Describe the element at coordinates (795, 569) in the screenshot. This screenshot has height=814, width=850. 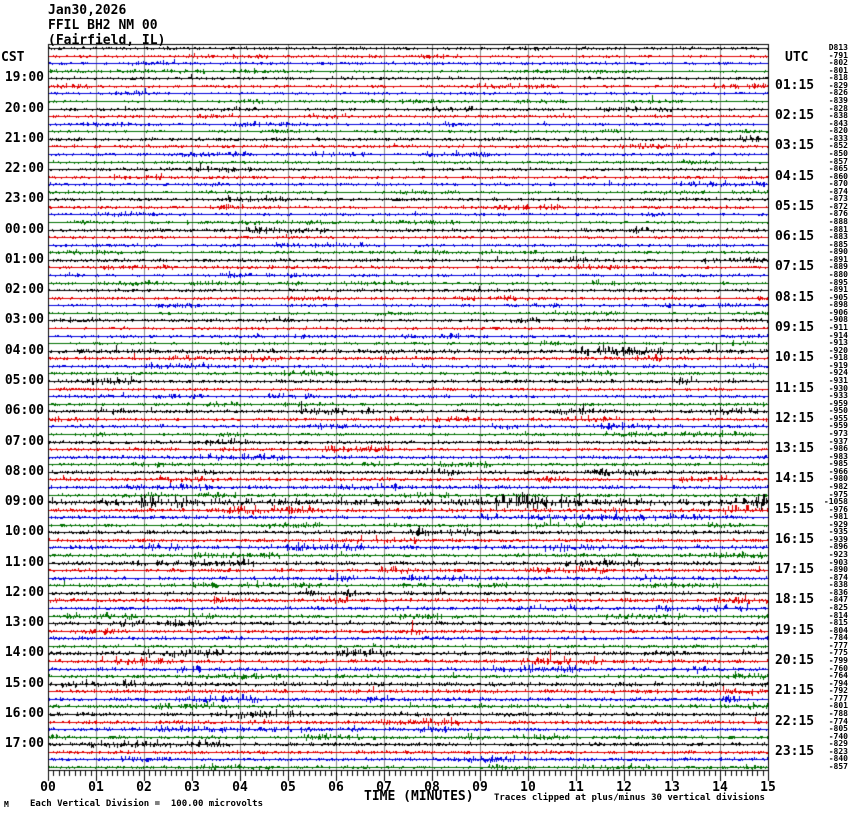
I see `hour-label-utc: 17:15` at that location.